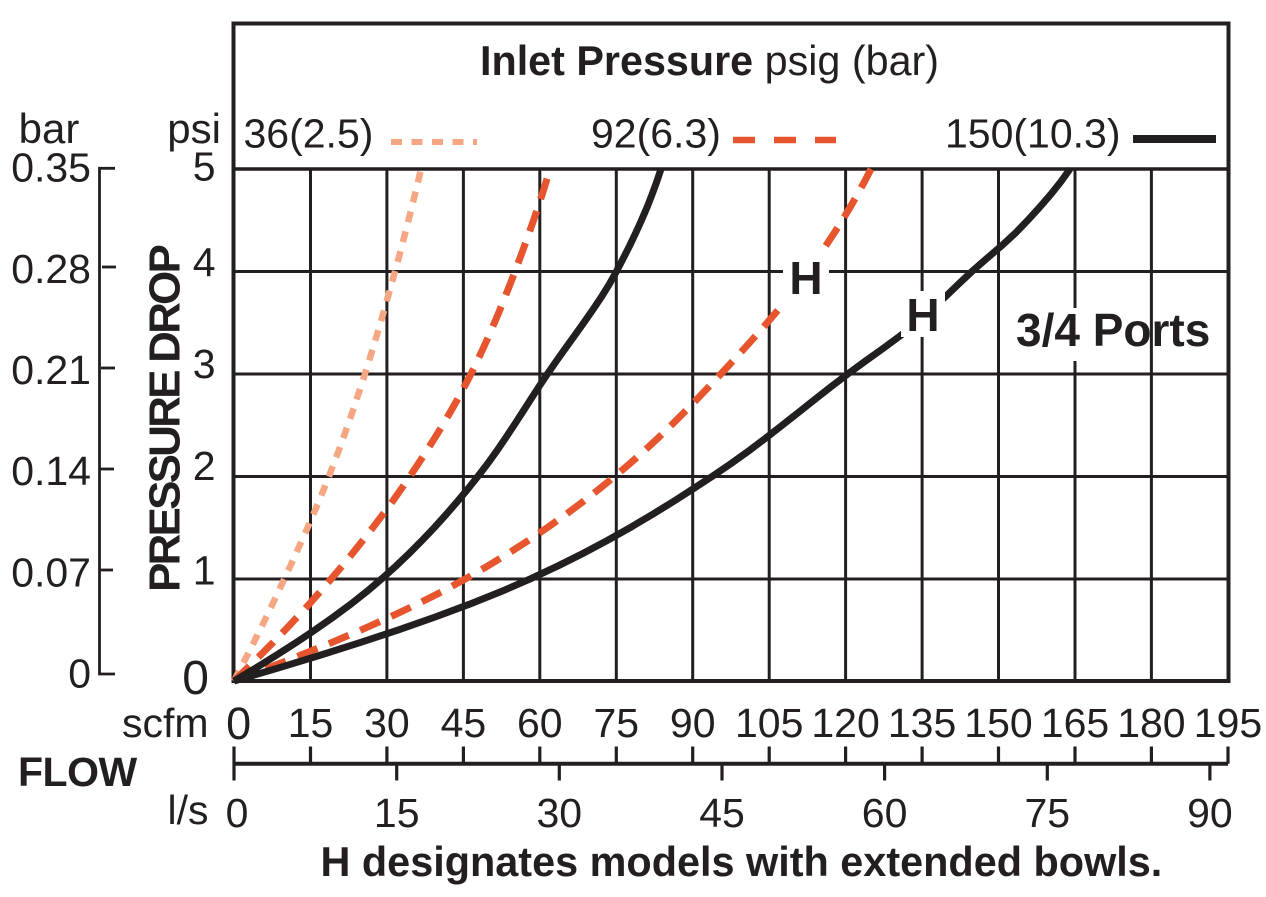 This screenshot has height=897, width=1266. What do you see at coordinates (204, 263) in the screenshot?
I see `svg-text: 4` at bounding box center [204, 263].